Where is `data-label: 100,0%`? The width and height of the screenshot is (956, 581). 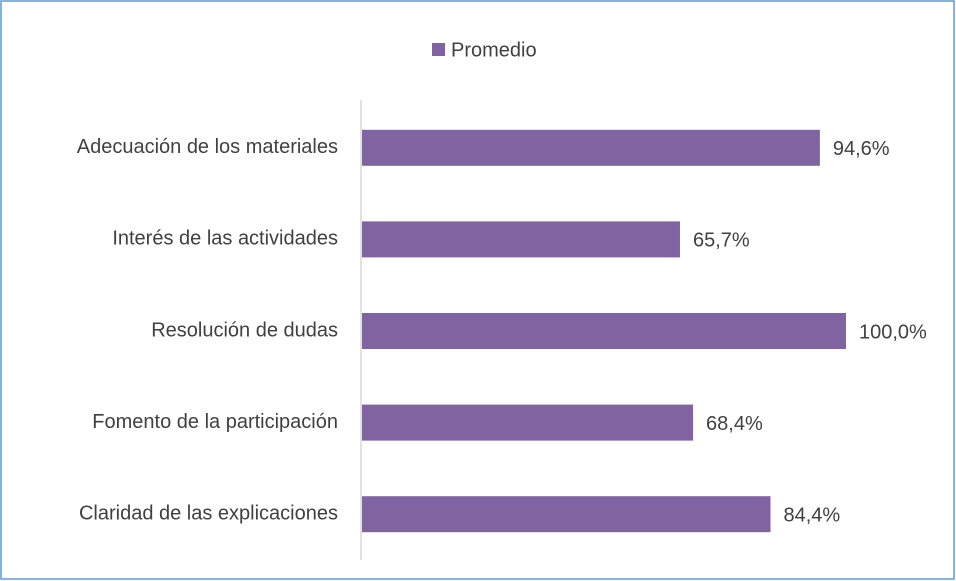
data-label: 100,0% is located at coordinates (893, 332).